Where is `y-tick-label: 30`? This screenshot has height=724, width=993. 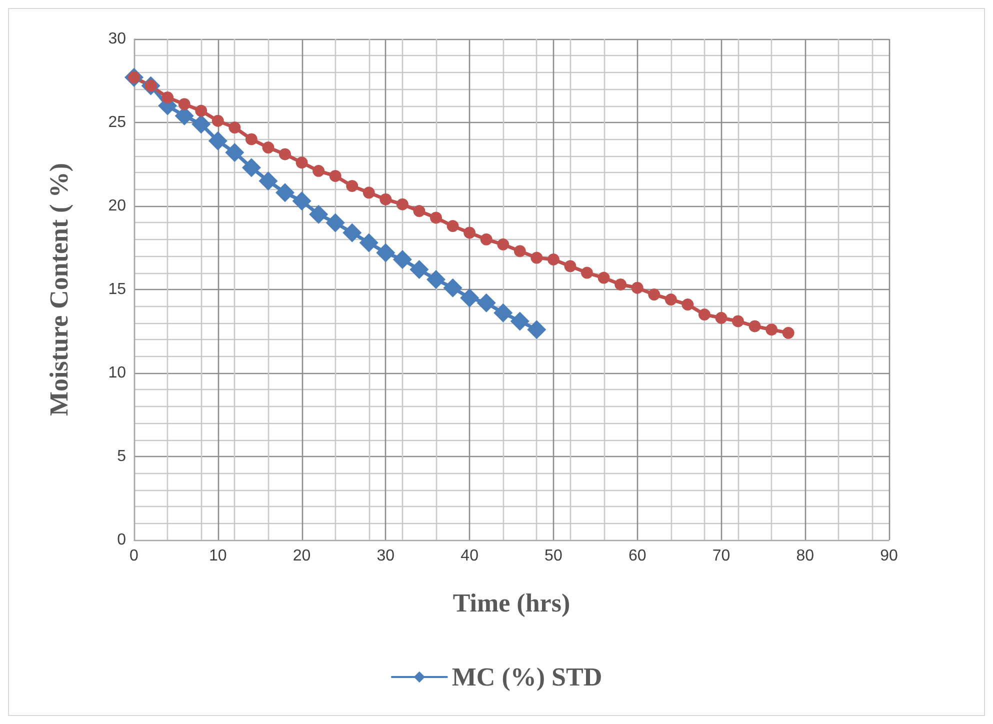 y-tick-label: 30 is located at coordinates (117, 39).